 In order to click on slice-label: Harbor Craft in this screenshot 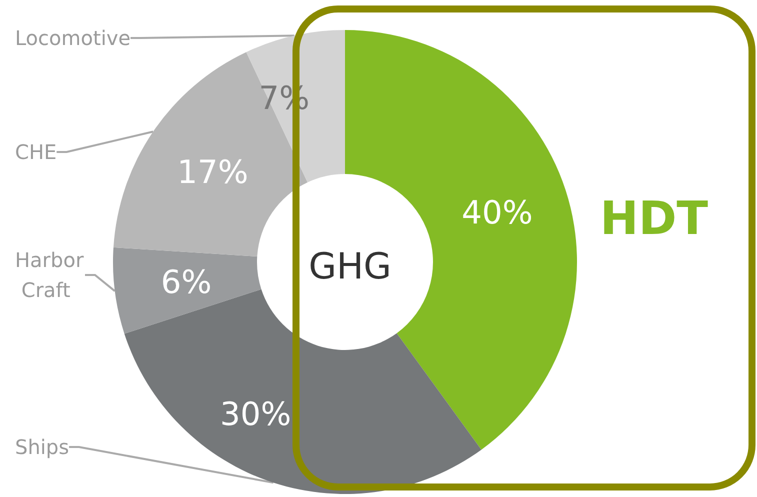, I will do `click(49, 275)`.